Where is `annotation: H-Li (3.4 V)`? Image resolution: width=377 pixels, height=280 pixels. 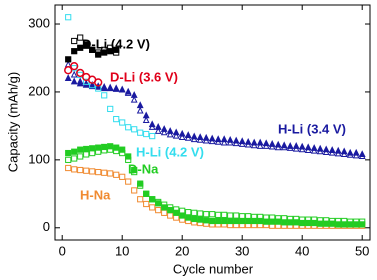
annotation: H-Li (3.4 V) is located at coordinates (312, 128).